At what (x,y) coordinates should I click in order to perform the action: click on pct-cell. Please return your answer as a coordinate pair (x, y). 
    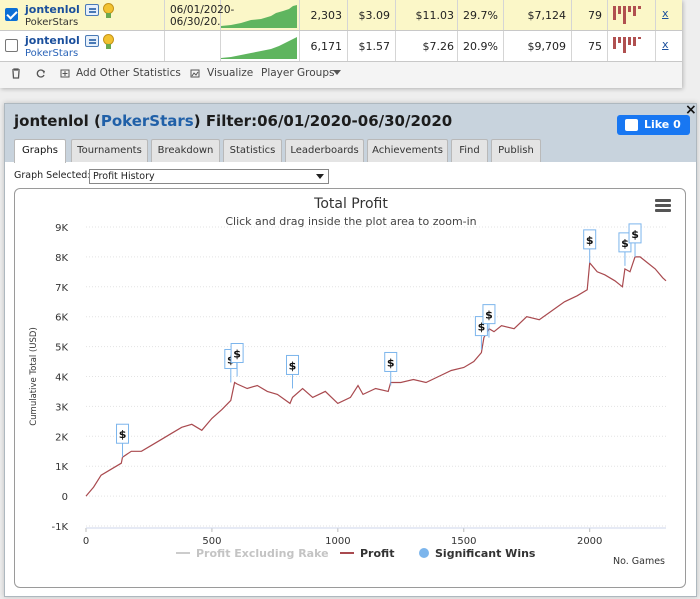
    Looking at the image, I should click on (481, 15).